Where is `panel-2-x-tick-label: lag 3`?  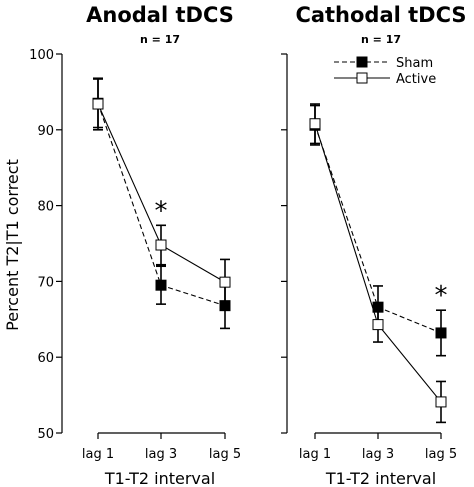
panel-2-x-tick-label: lag 3 is located at coordinates (378, 454).